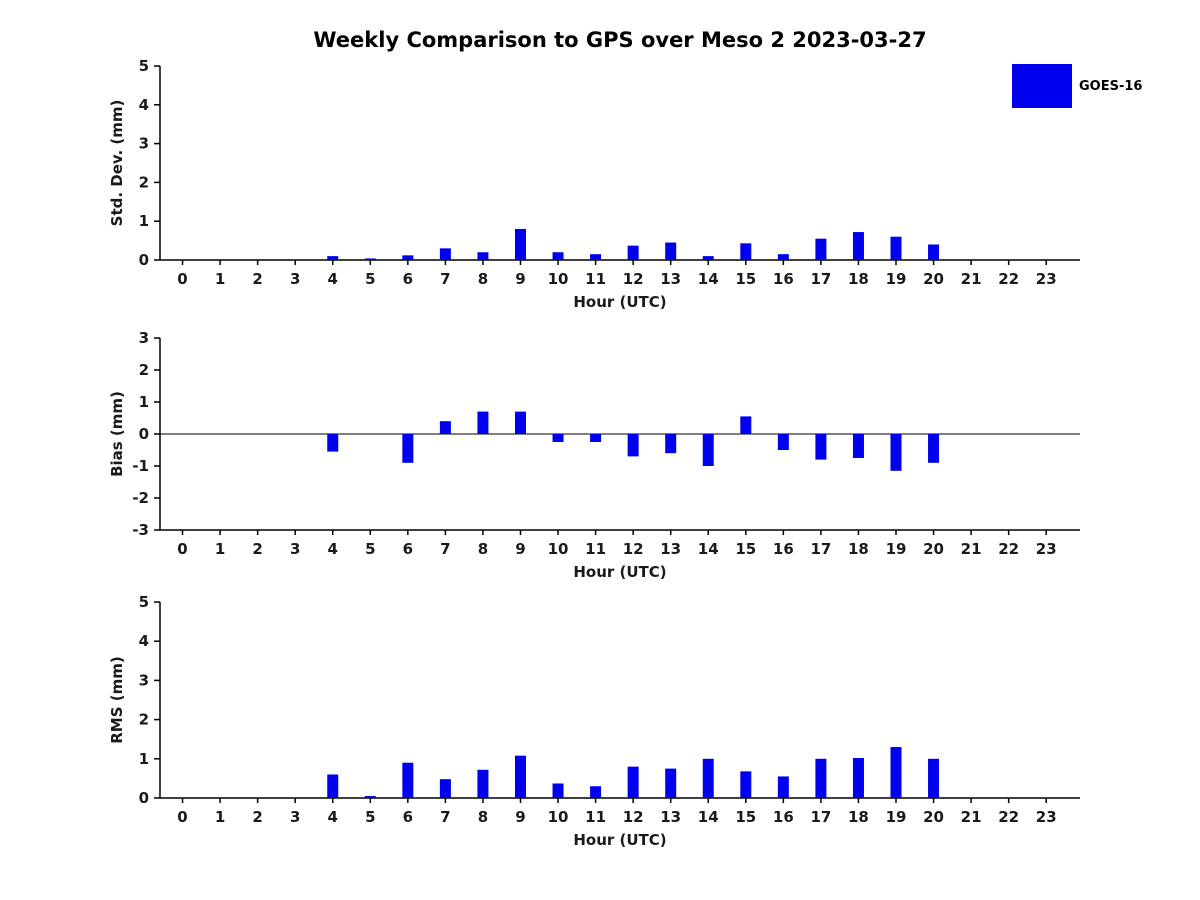  Describe the element at coordinates (144, 402) in the screenshot. I see `y-tick-label: 1` at that location.